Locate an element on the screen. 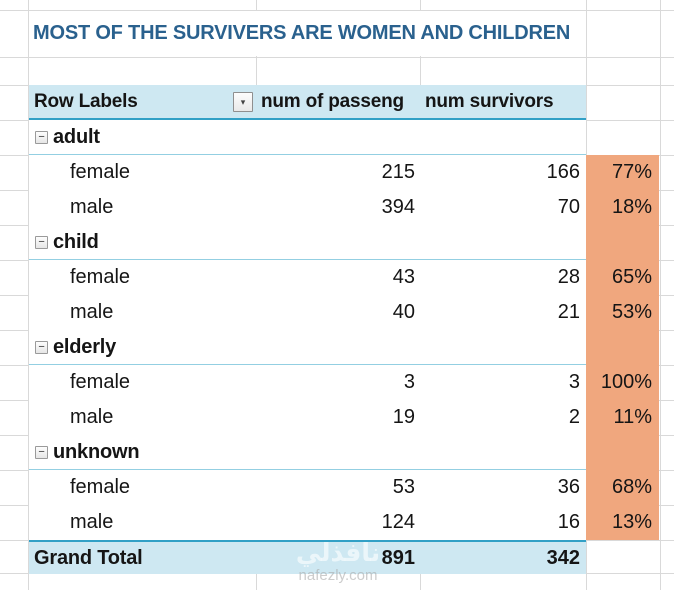 The image size is (674, 590). group-label-cell: − elderly is located at coordinates (307, 347).